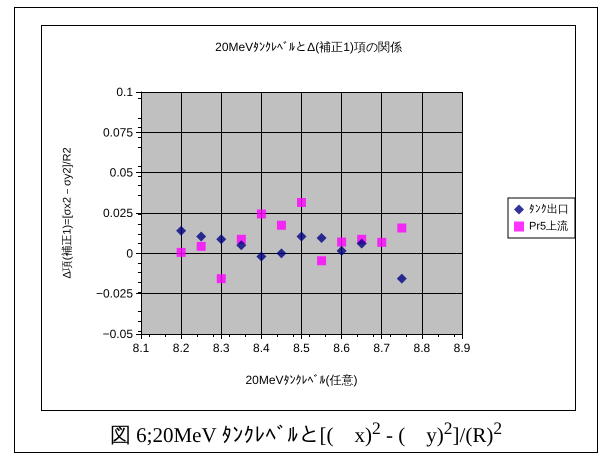 The width and height of the screenshot is (612, 465). Describe the element at coordinates (301, 348) in the screenshot. I see `x-tick-label: 8.5` at that location.